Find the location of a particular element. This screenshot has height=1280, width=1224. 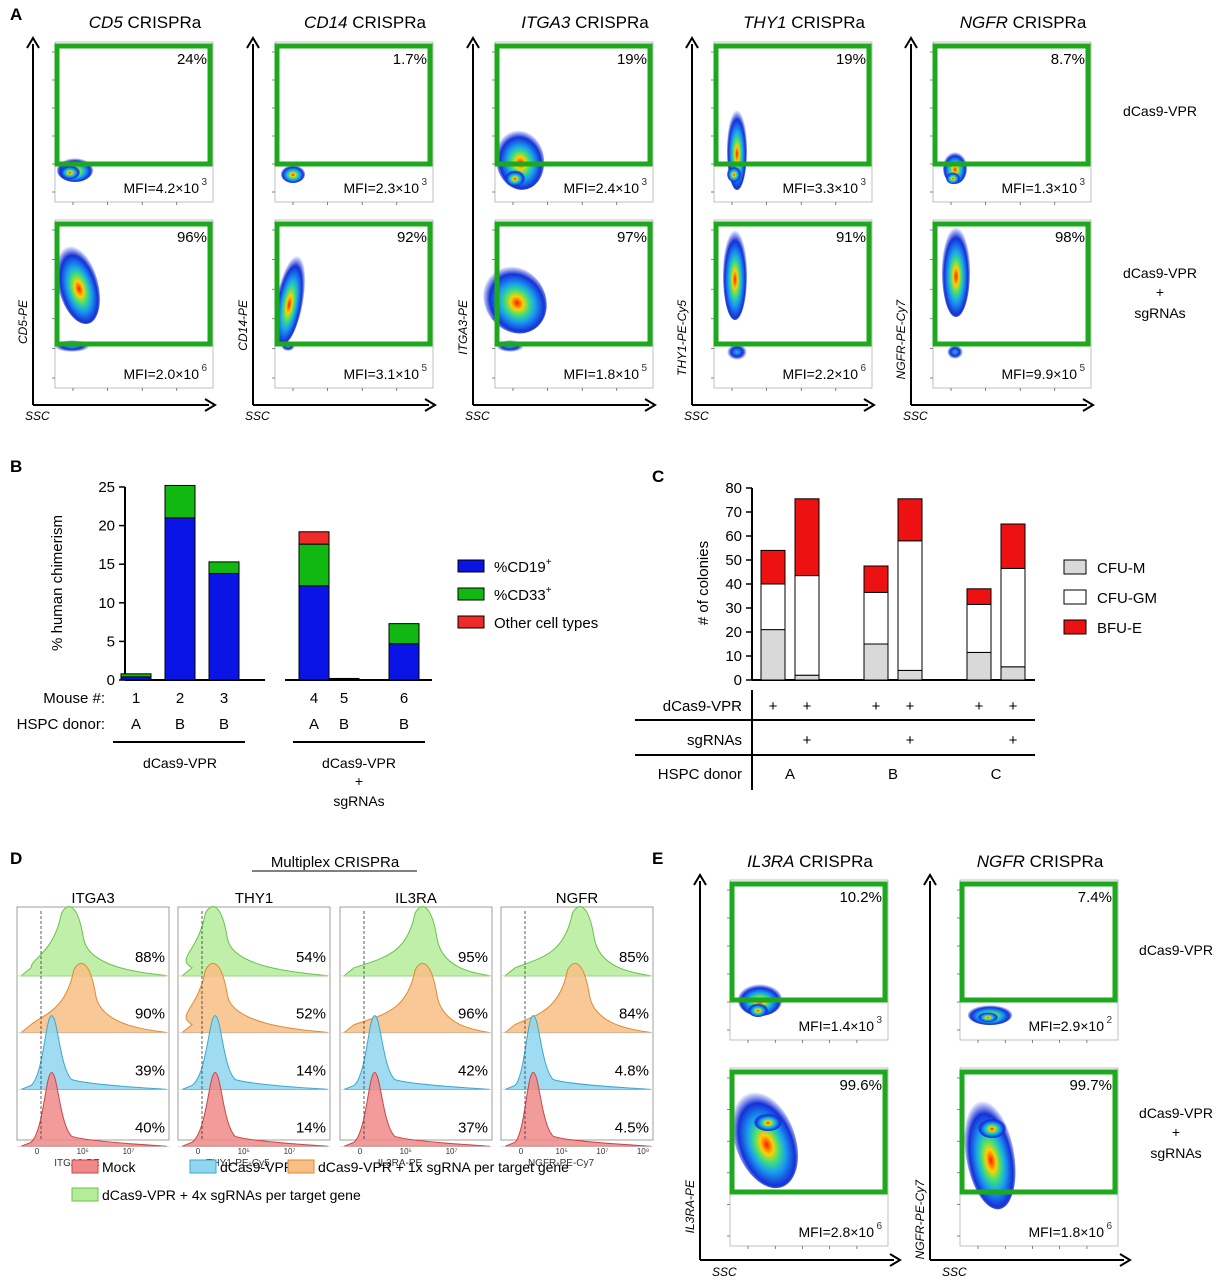

panel-e-top-1-mfi: MFI=2.9×10 is located at coordinates (1067, 1026).